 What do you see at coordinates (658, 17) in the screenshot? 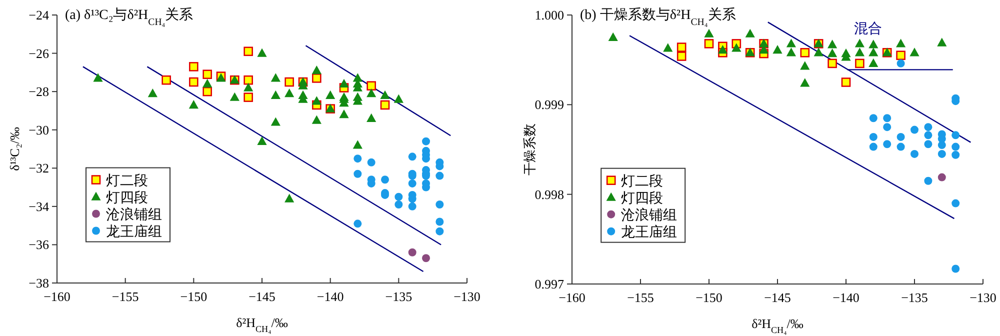
I see `chart-title: (b) 干燥系数与δ²H$_{CH₄}$关系` at bounding box center [658, 17].